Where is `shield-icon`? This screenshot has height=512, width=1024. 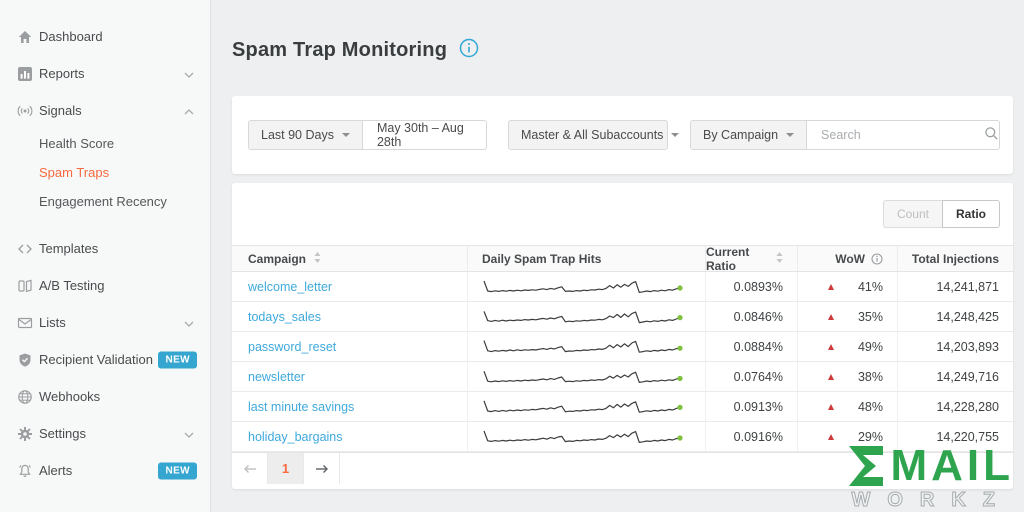 shield-icon is located at coordinates (25, 360).